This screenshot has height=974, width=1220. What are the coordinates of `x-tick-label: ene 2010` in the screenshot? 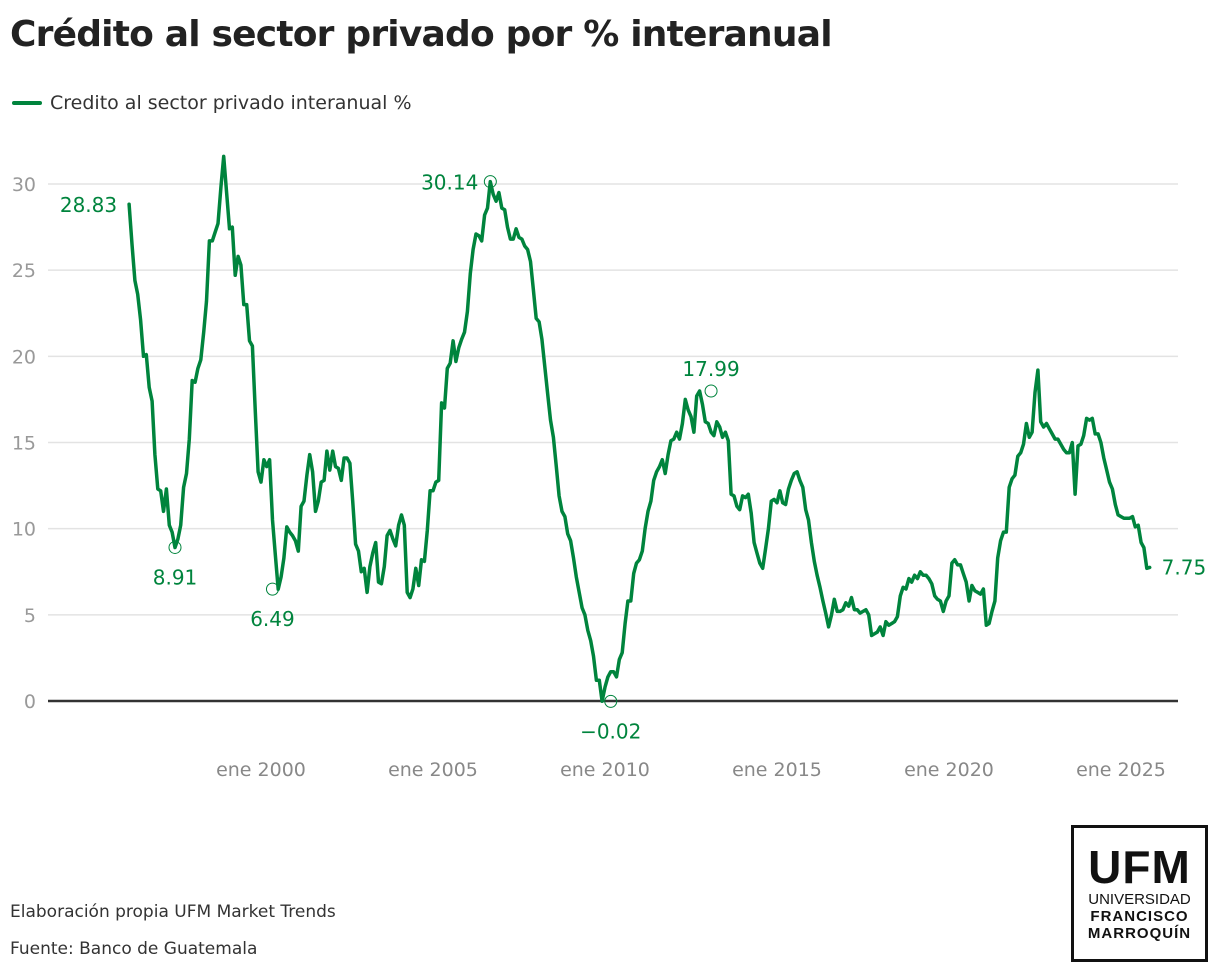 It's located at (605, 770).